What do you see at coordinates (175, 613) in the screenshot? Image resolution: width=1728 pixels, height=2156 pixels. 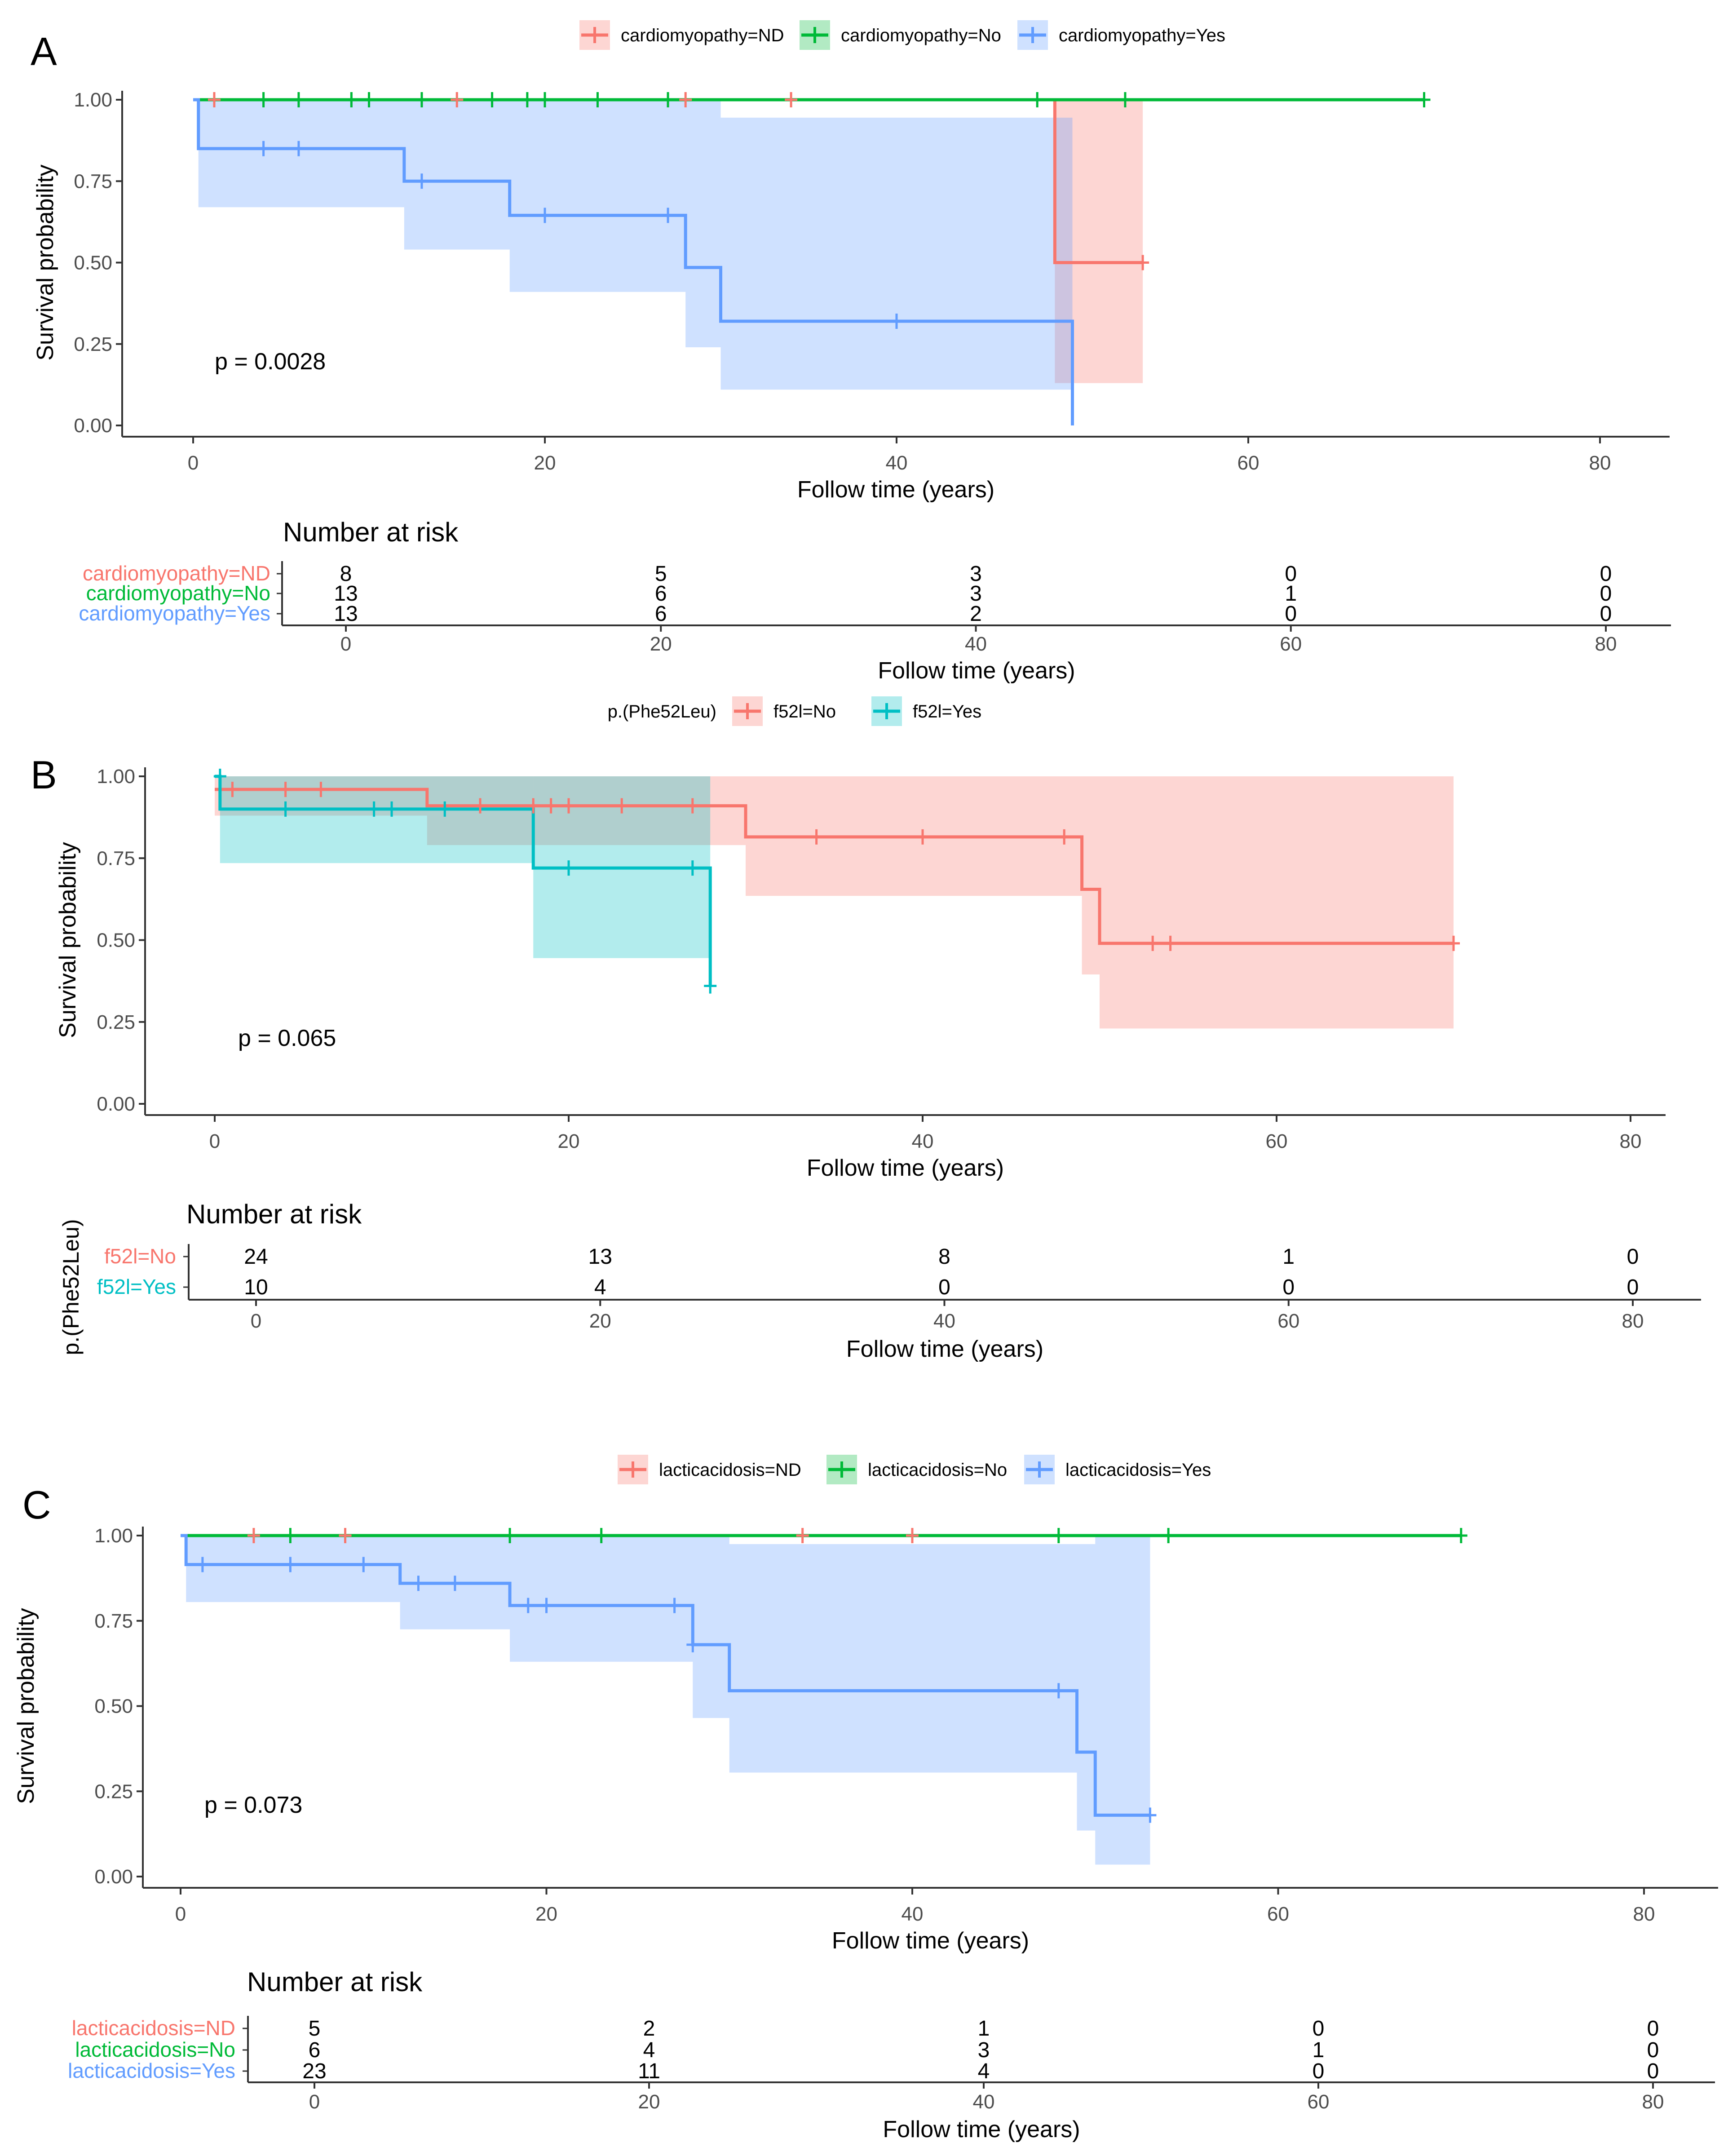 I see `risk-row-label: cardiomyopathy=Yes` at bounding box center [175, 613].